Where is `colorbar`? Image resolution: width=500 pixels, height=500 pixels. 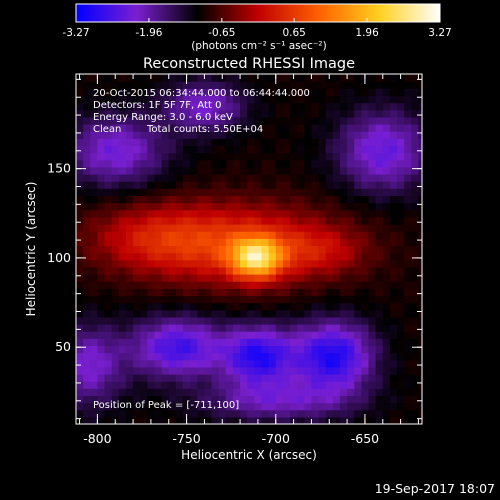
colorbar is located at coordinates (258, 13).